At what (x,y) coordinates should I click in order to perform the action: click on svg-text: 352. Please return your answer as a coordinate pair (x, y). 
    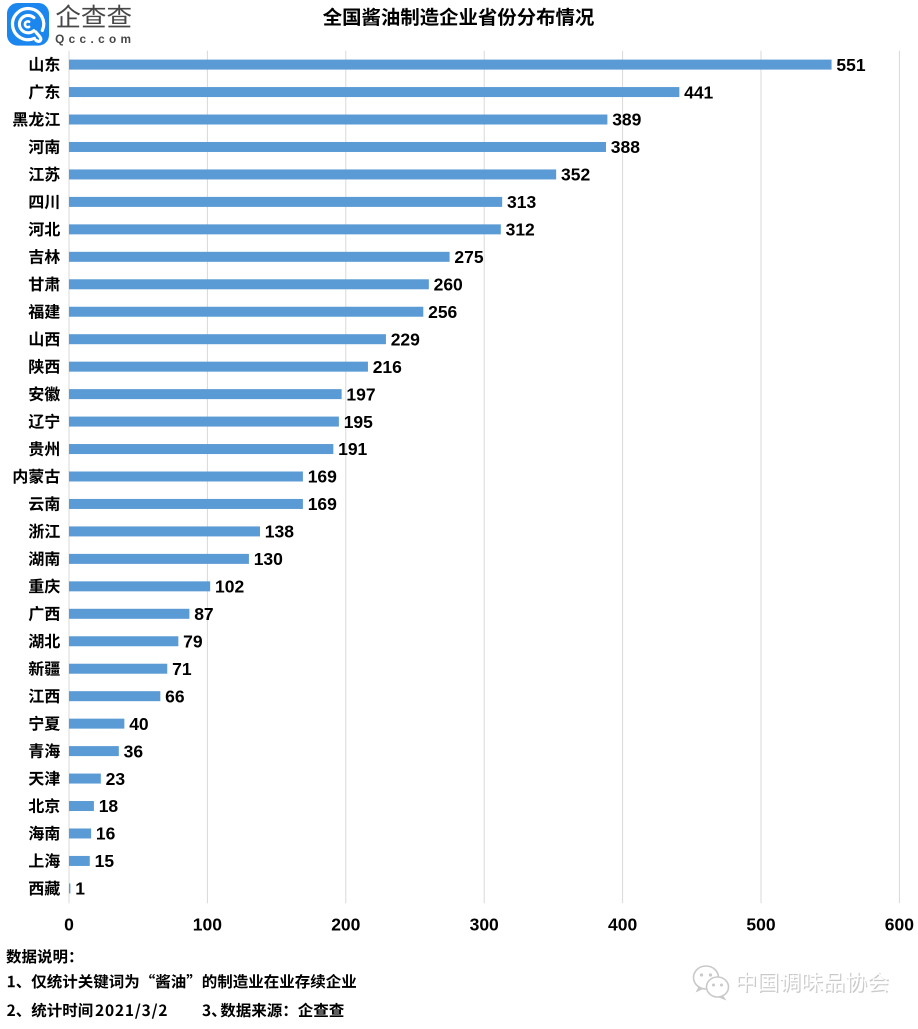
    Looking at the image, I should click on (575, 175).